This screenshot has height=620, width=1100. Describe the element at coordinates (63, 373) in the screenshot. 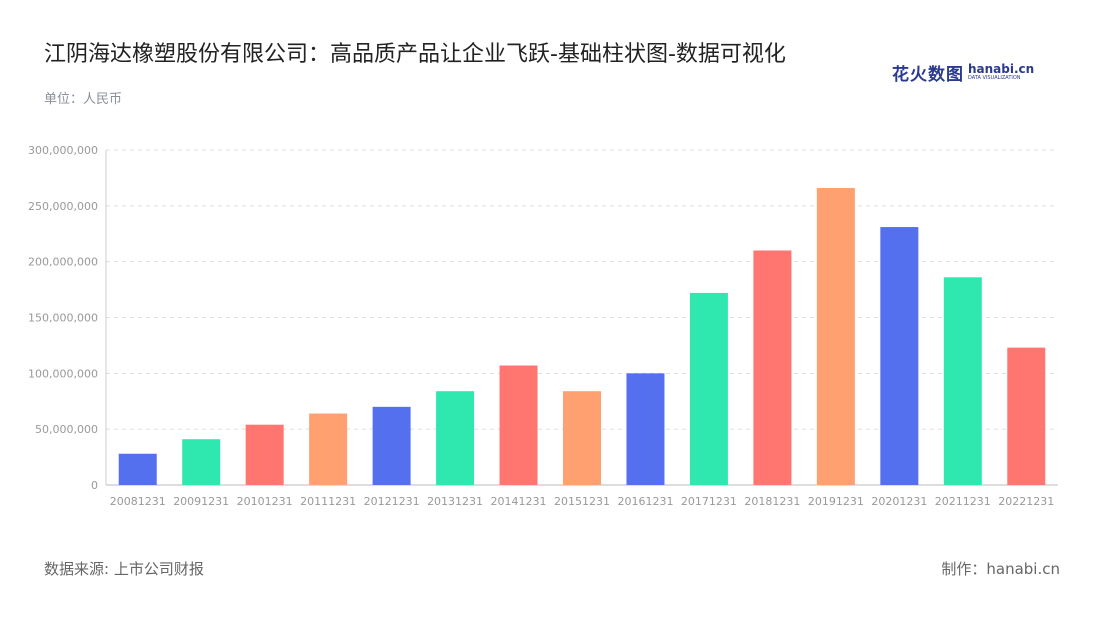

I see `y-tick-label: 100,000,000` at that location.